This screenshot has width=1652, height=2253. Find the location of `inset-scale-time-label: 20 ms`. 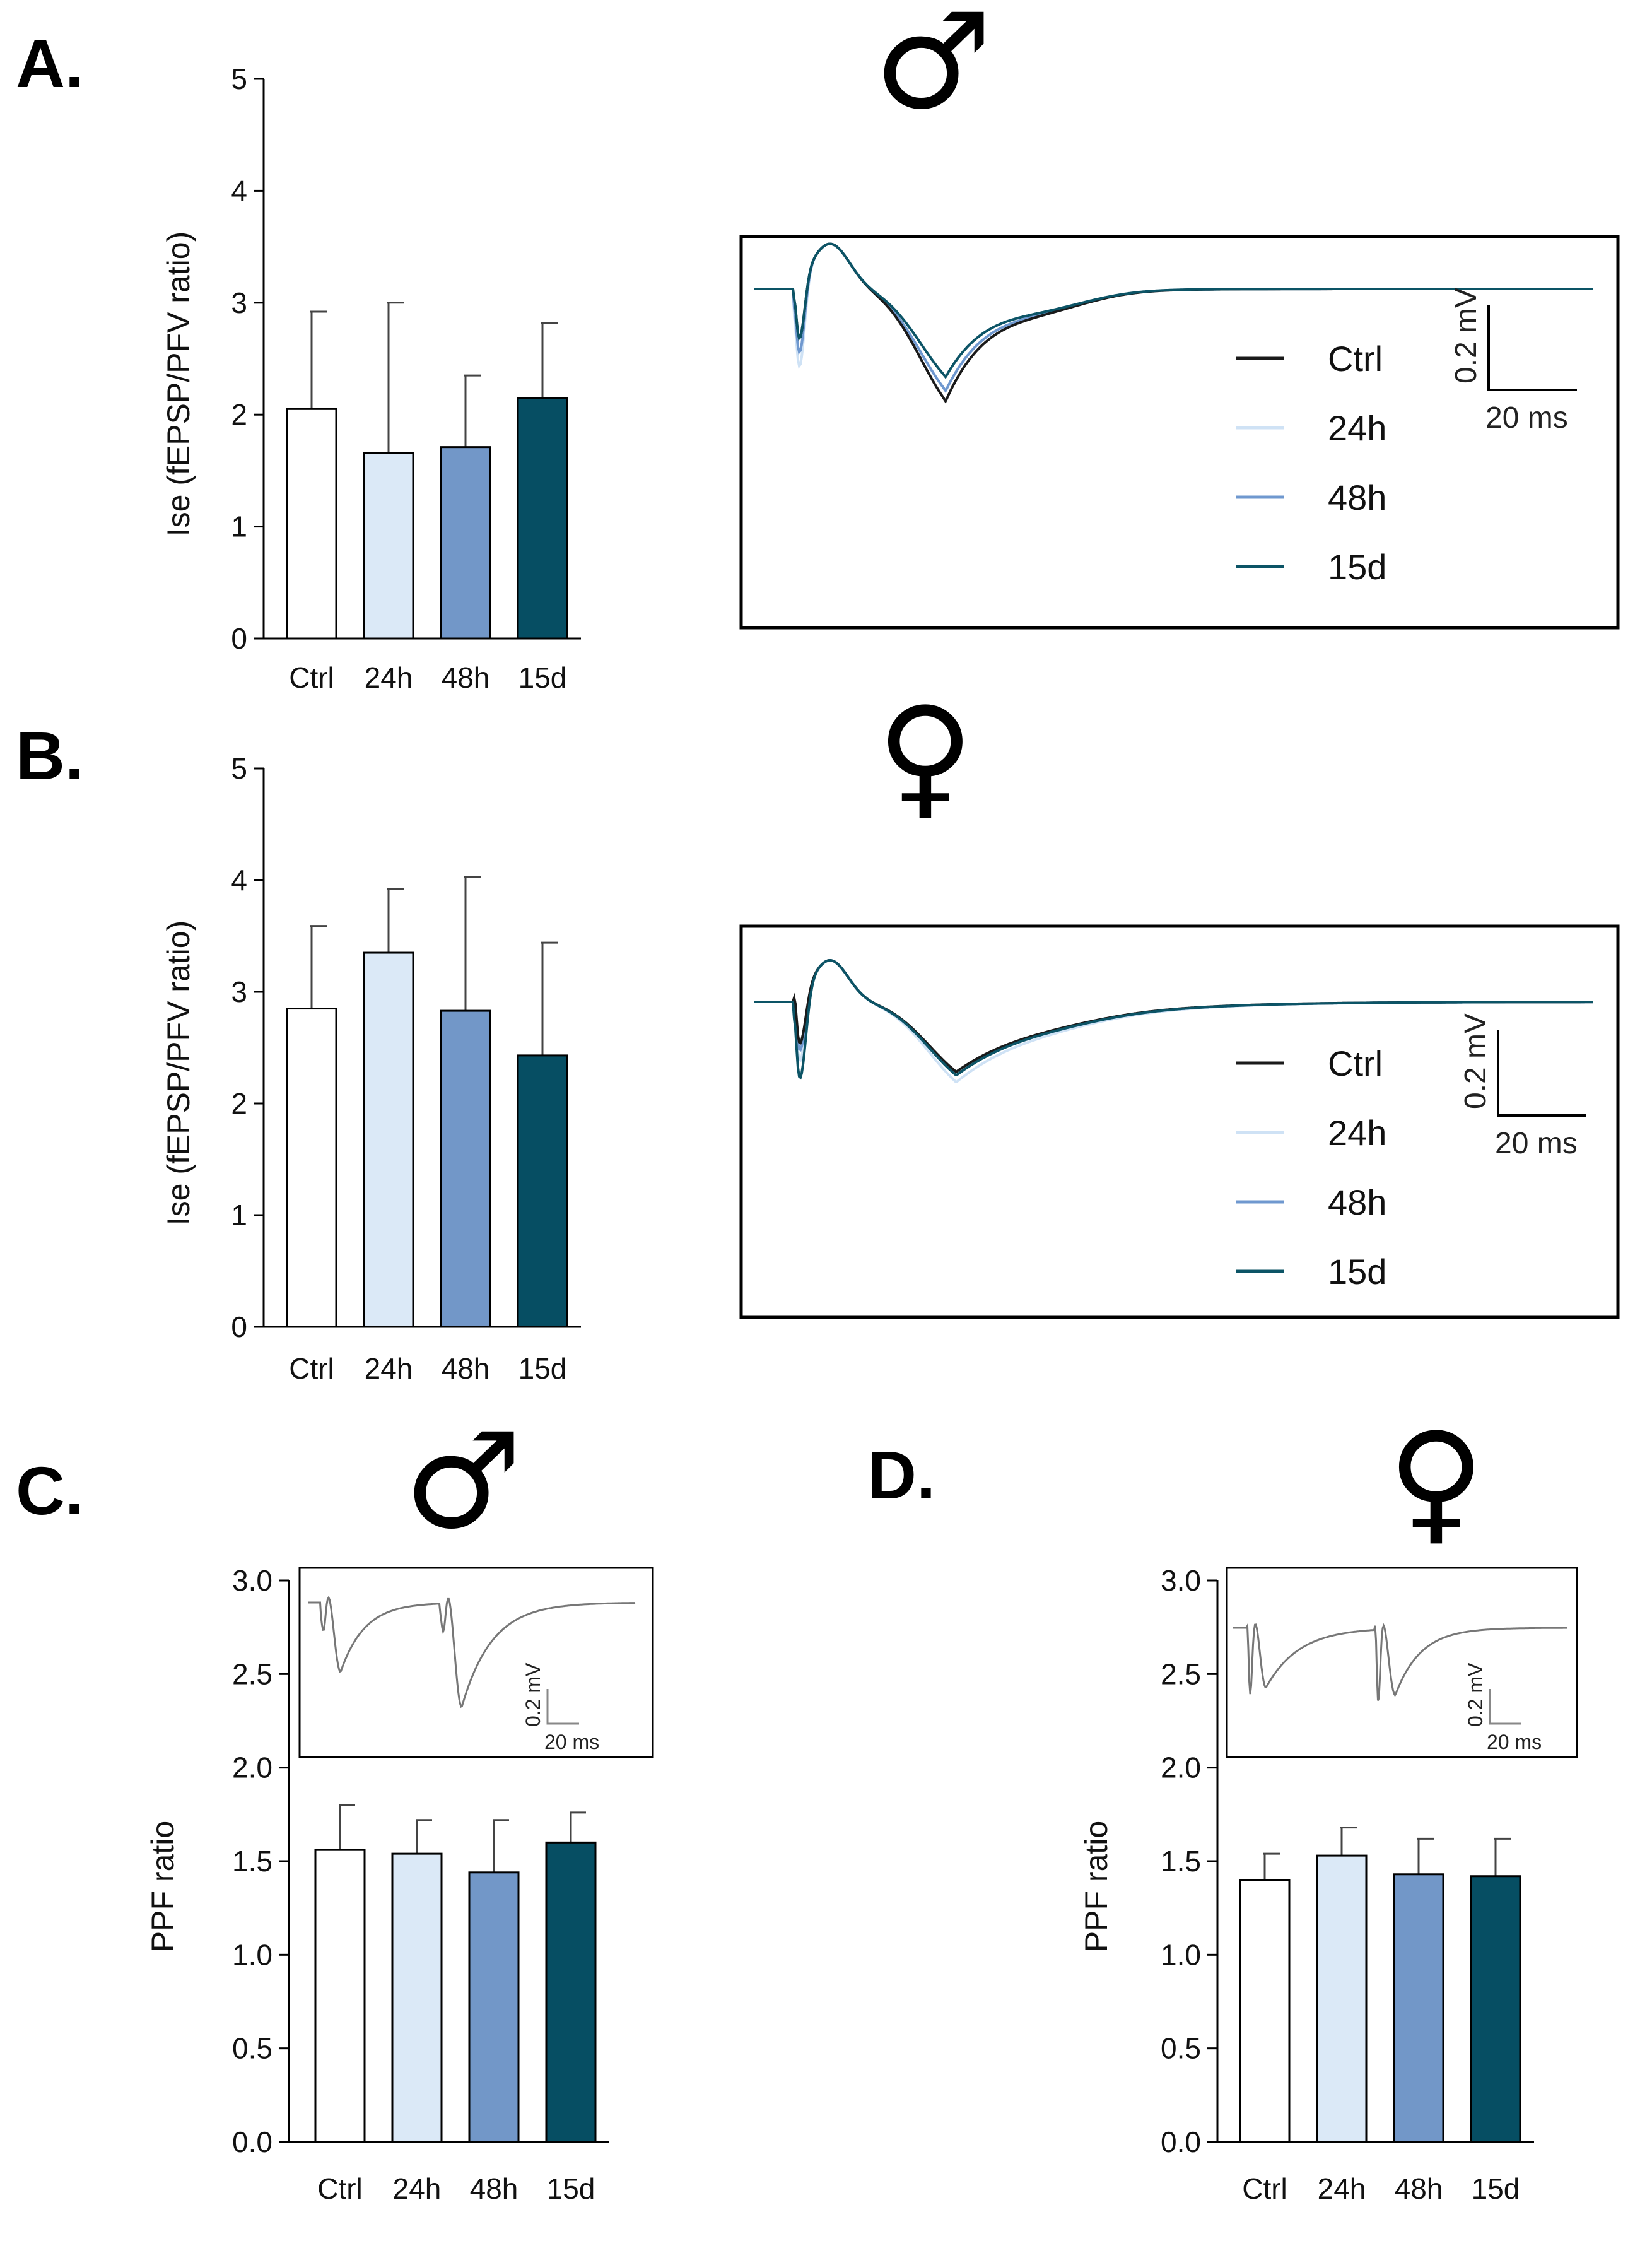

inset-scale-time-label: 20 ms is located at coordinates (1515, 1742).